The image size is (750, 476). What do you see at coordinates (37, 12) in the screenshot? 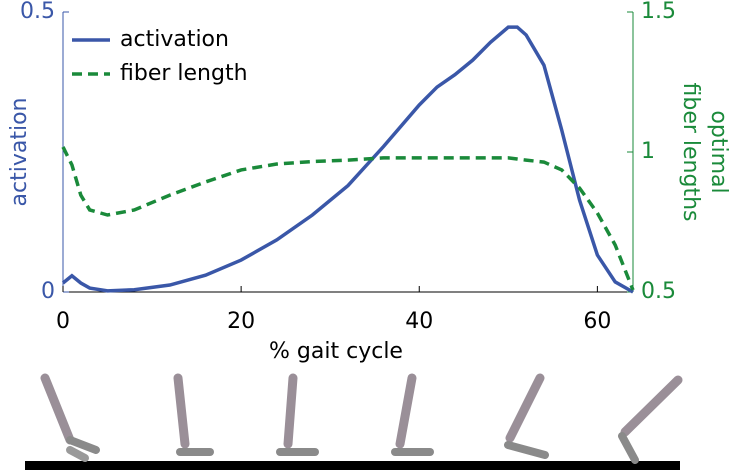
I see `y-tick-label: 0.5` at bounding box center [37, 12].